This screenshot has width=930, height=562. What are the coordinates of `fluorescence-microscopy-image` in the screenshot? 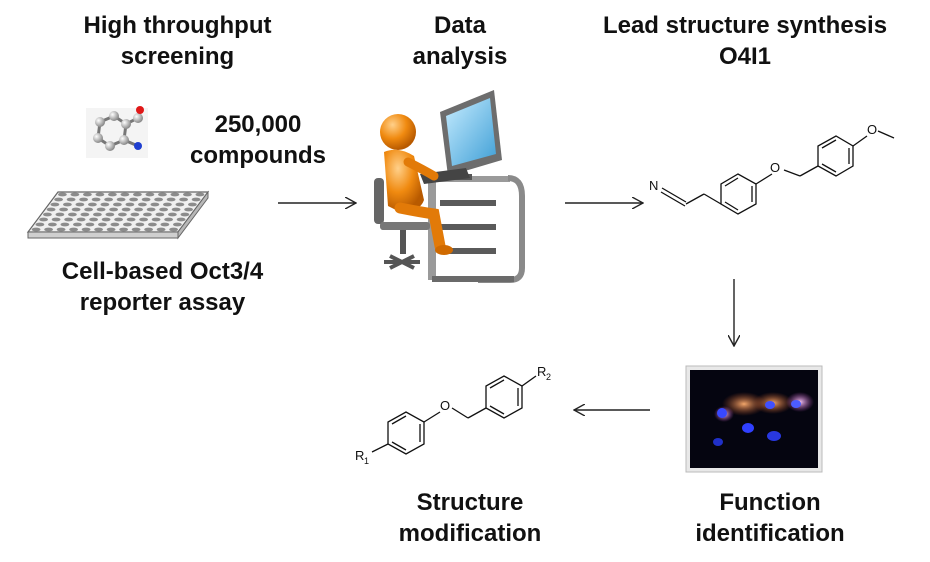 It's located at (754, 419).